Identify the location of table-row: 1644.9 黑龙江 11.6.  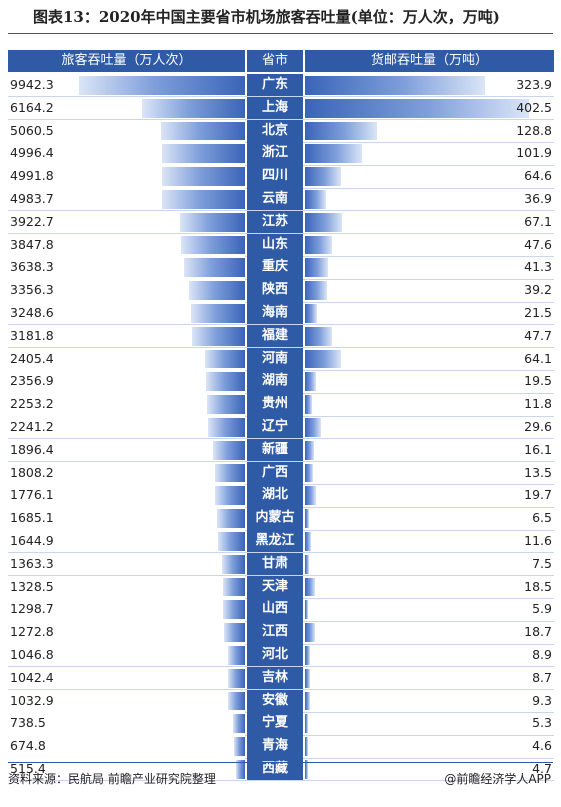
(280, 541).